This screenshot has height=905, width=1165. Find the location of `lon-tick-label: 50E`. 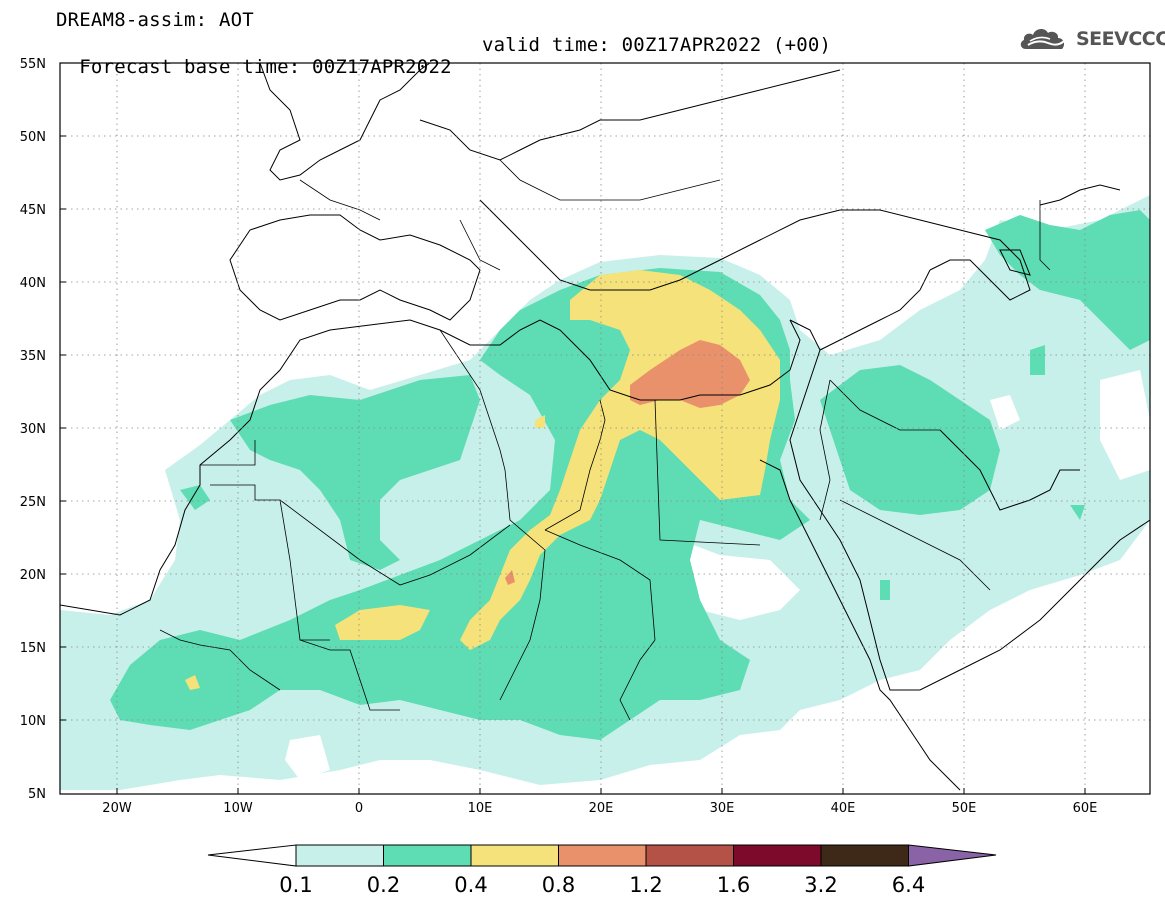

lon-tick-label: 50E is located at coordinates (964, 808).